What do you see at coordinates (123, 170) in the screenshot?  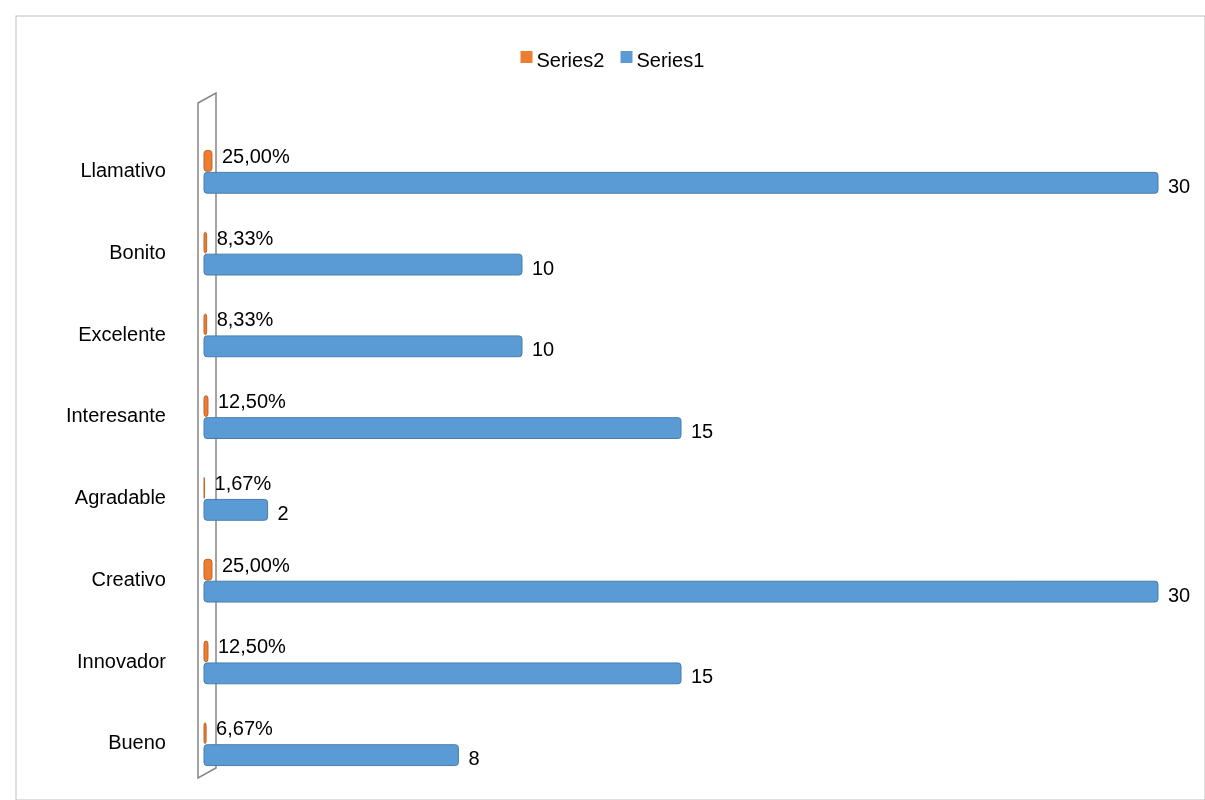 I see `y-tick-label: Llamativo` at bounding box center [123, 170].